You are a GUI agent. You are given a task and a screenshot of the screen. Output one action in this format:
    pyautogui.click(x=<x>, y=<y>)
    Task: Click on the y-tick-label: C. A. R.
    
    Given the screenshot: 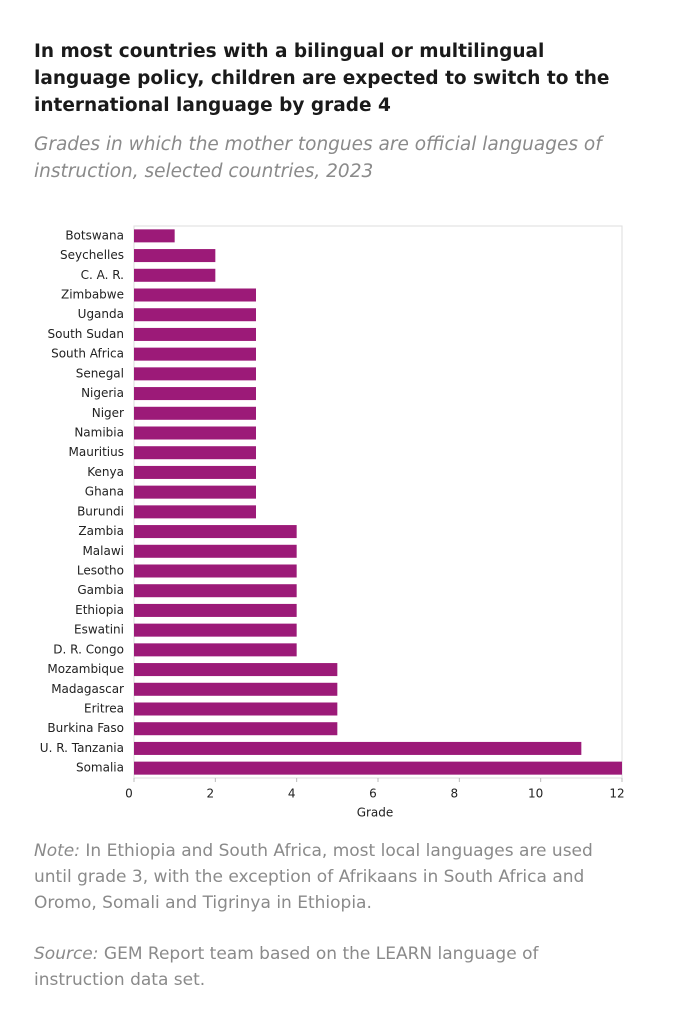 What is the action you would take?
    pyautogui.click(x=102, y=275)
    